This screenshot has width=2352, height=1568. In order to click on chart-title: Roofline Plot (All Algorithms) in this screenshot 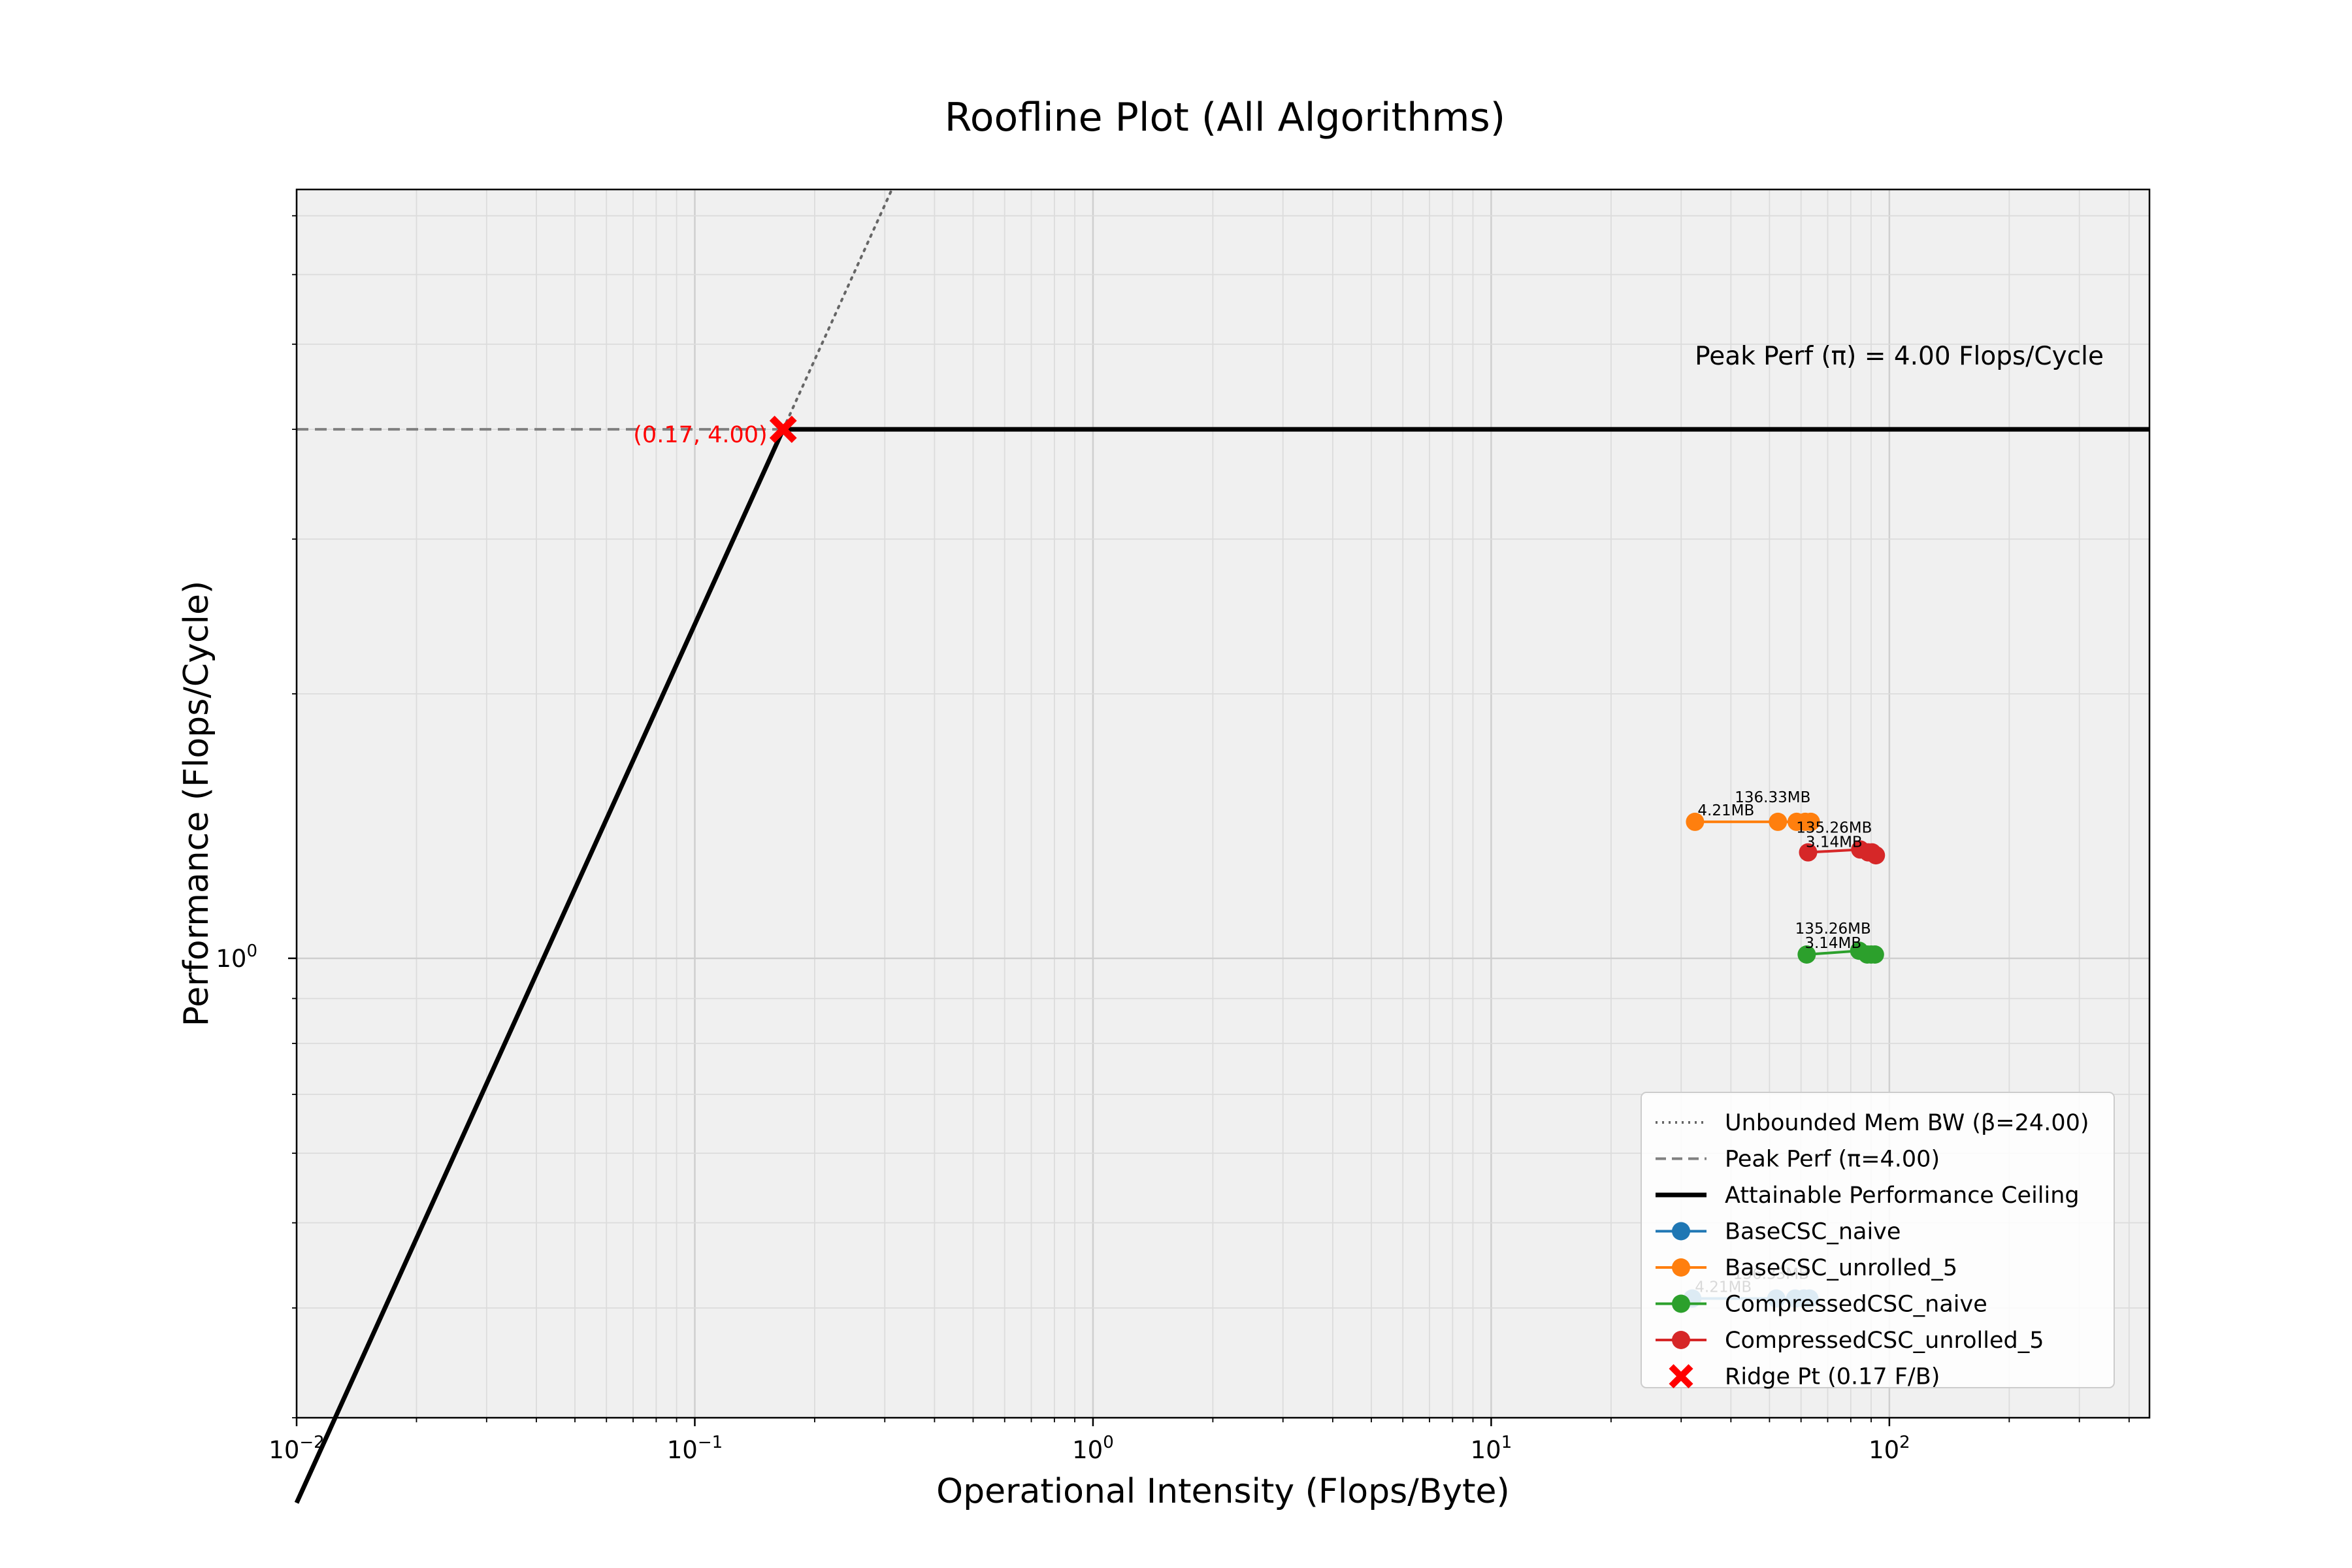, I will do `click(1225, 117)`.